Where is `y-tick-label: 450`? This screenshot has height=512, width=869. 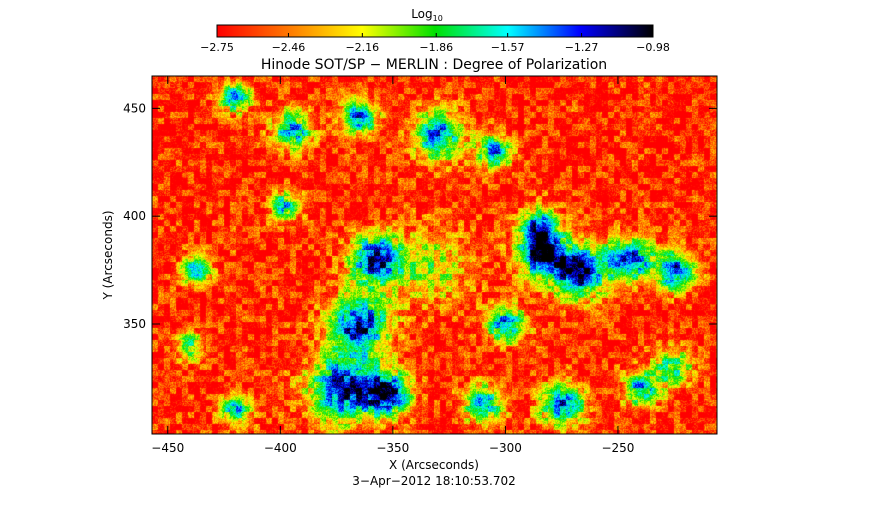
y-tick-label: 450 is located at coordinates (134, 108).